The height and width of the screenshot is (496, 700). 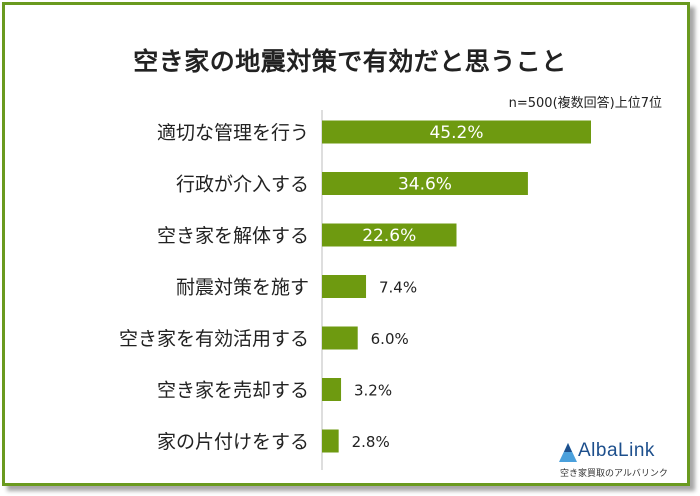 I want to click on category-label: 耐震対策を施す, so click(x=242, y=288).